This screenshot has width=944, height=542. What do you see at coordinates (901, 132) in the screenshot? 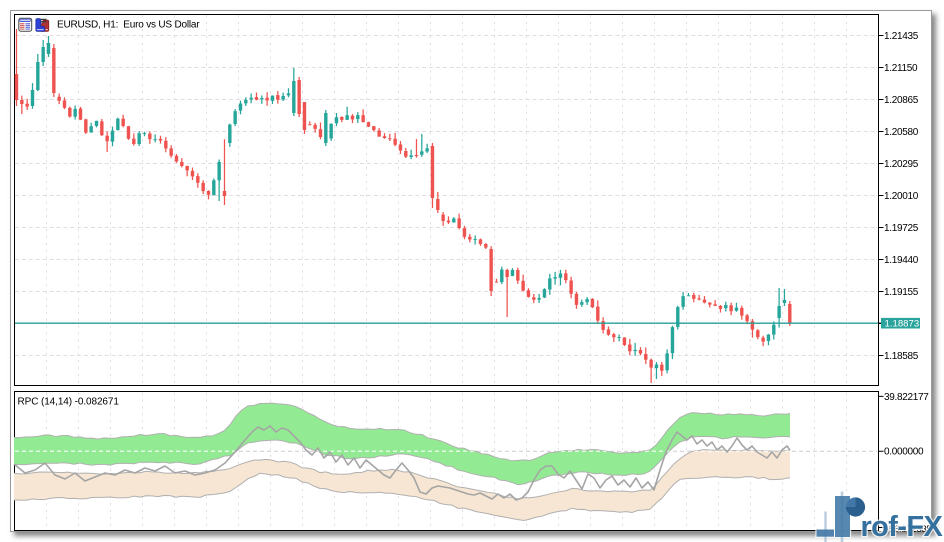
I see `svg-text: 1.20580` at bounding box center [901, 132].